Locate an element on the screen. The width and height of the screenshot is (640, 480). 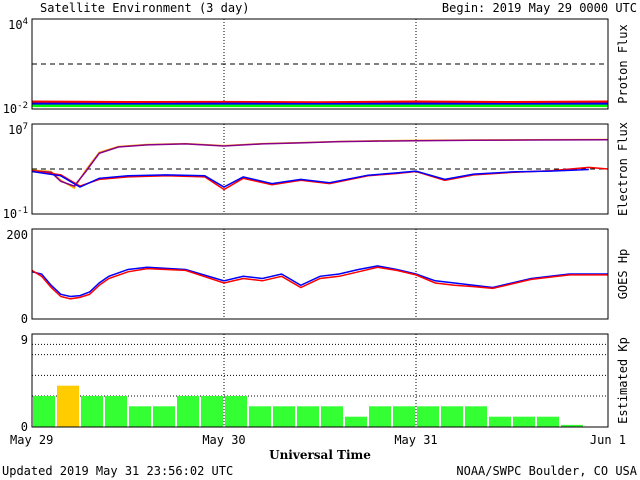
xtick-label: May 31 is located at coordinates (415, 440).